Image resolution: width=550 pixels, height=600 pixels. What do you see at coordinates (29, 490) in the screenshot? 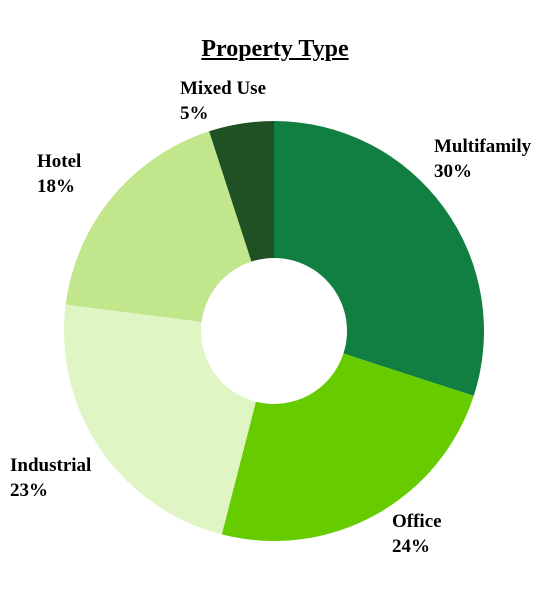
I see `slice-label-value: 23%` at bounding box center [29, 490].